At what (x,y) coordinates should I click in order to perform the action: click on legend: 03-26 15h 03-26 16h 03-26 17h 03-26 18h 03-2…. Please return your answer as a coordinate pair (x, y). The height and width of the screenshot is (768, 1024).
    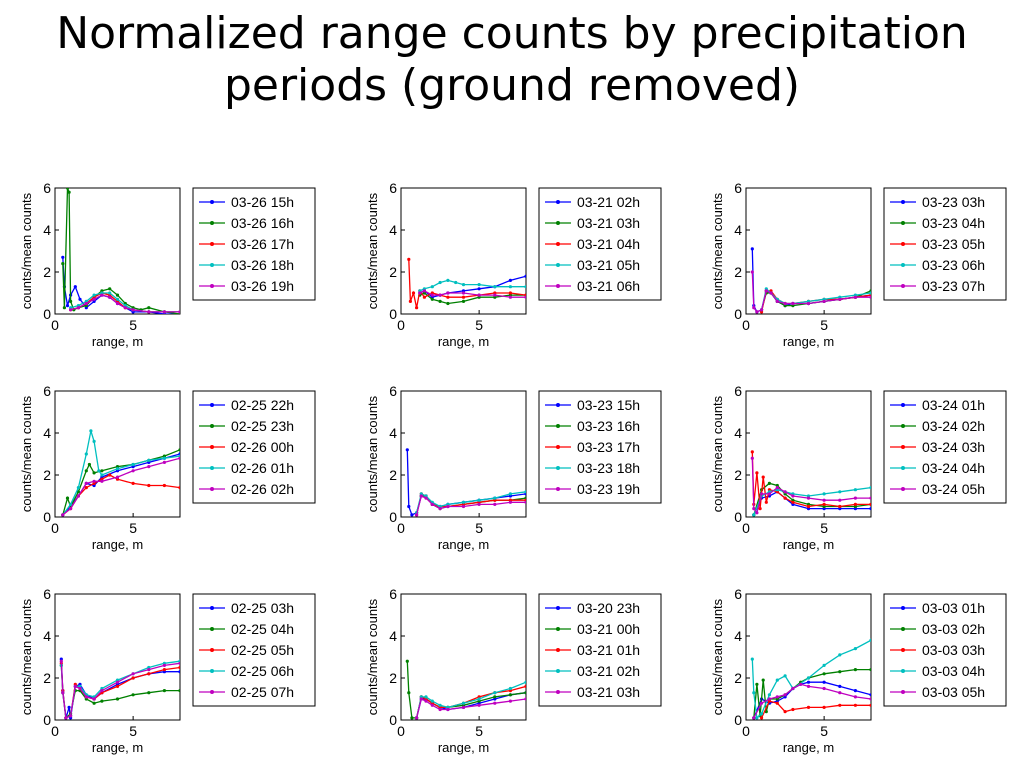
    Looking at the image, I should click on (254, 244).